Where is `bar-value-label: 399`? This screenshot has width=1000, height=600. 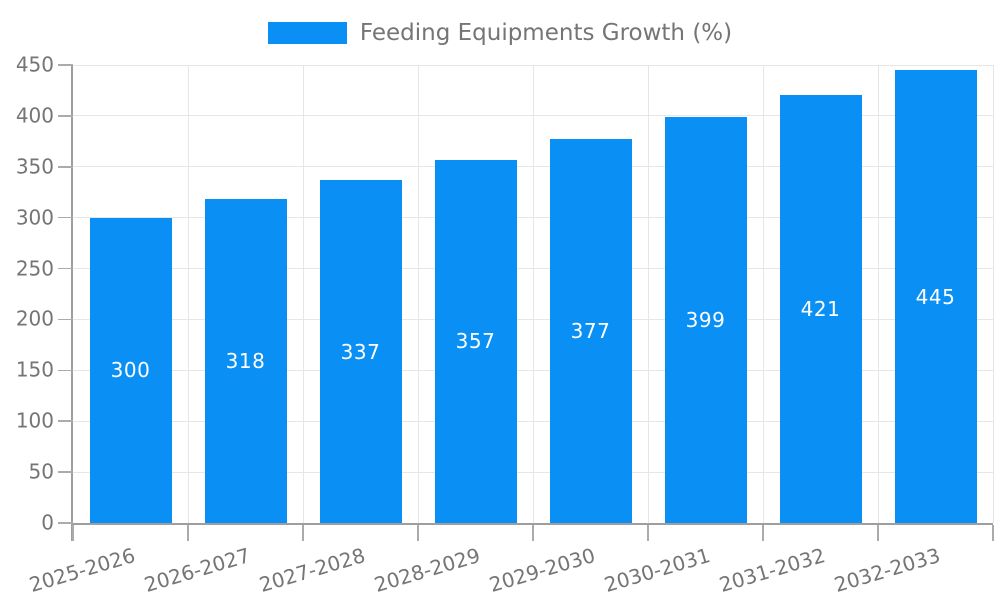
bar-value-label: 399 is located at coordinates (705, 319).